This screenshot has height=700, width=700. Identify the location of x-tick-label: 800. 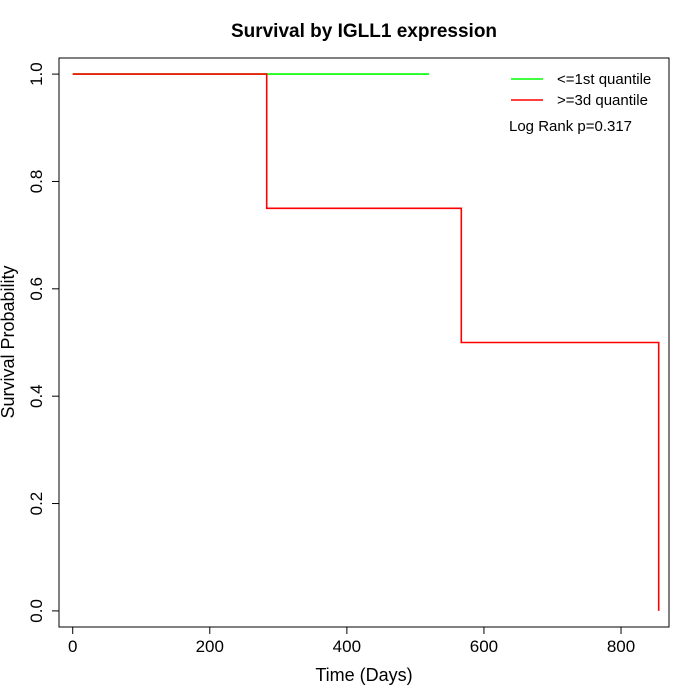
(621, 646).